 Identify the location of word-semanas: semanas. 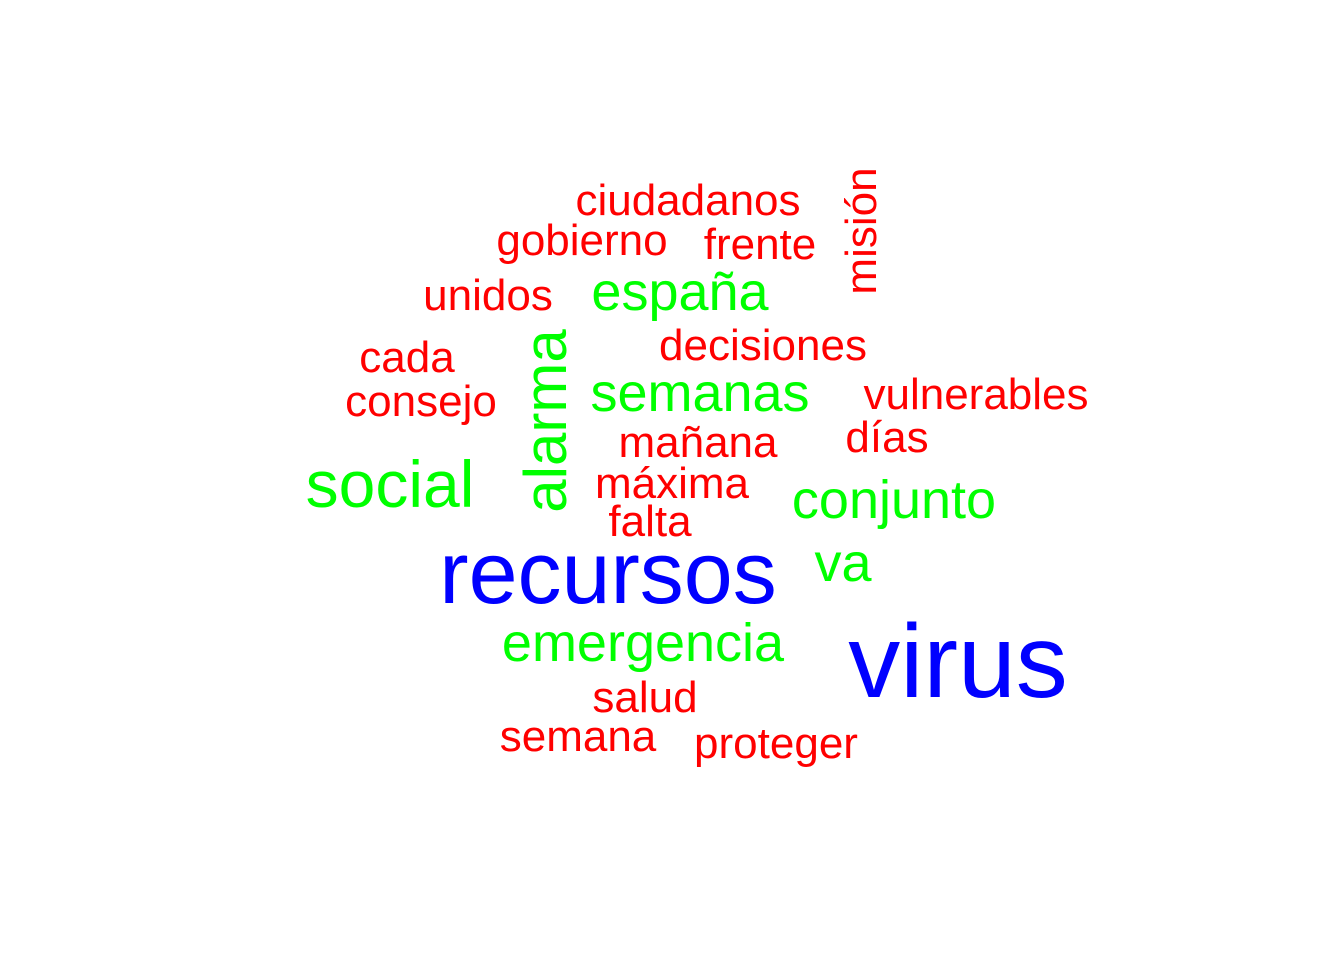
(700, 393).